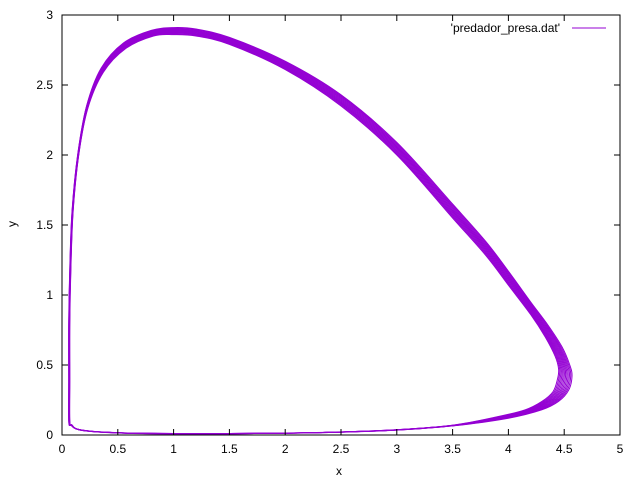 This screenshot has width=640, height=480. Describe the element at coordinates (452, 449) in the screenshot. I see `x-tick-label: 3.5` at that location.